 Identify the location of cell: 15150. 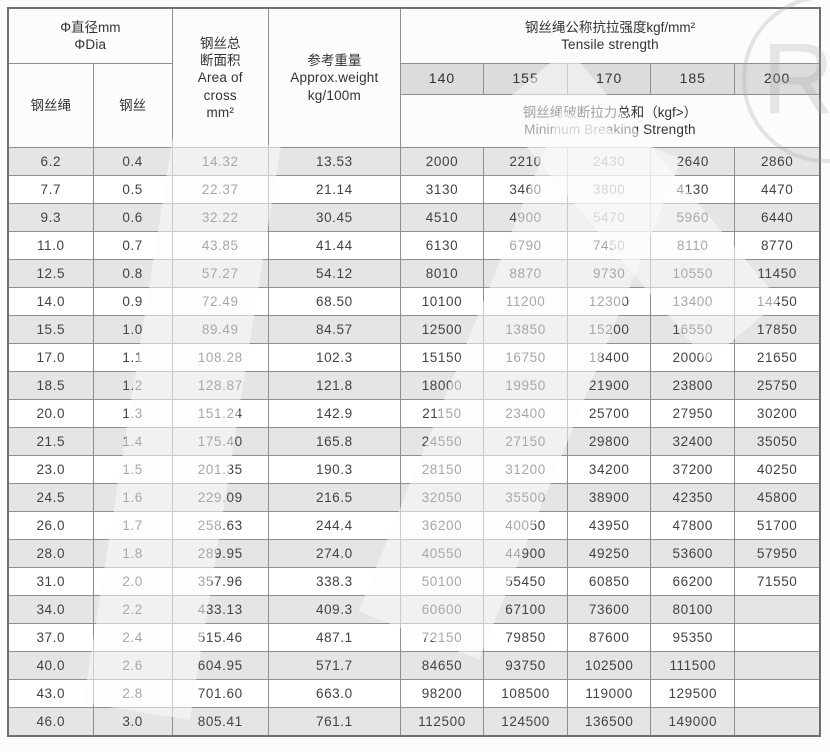
(442, 357).